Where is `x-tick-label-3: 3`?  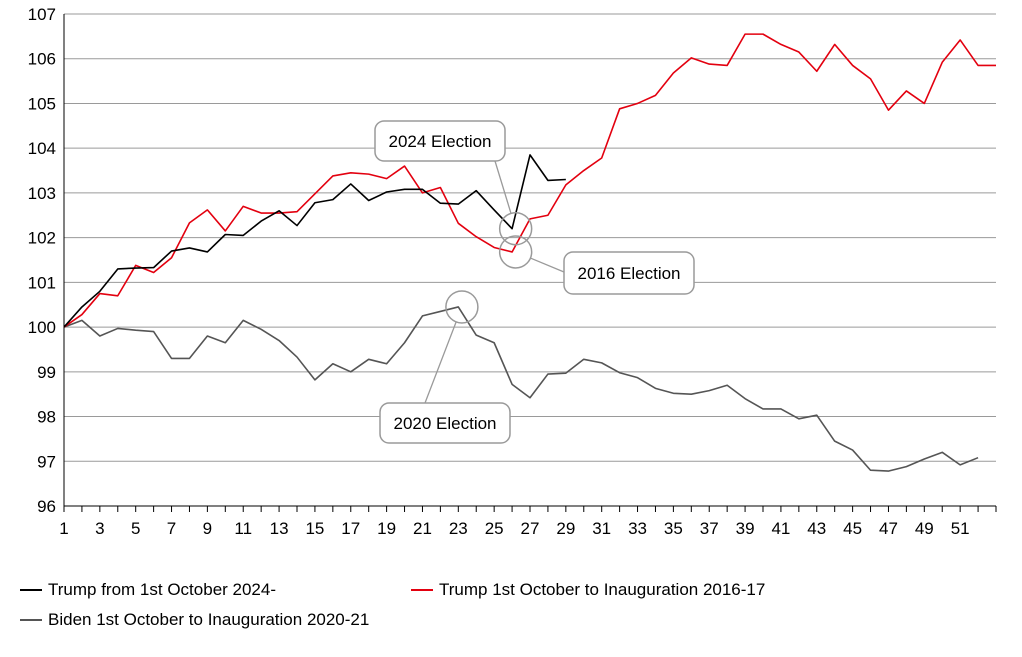 x-tick-label-3: 3 is located at coordinates (99, 528).